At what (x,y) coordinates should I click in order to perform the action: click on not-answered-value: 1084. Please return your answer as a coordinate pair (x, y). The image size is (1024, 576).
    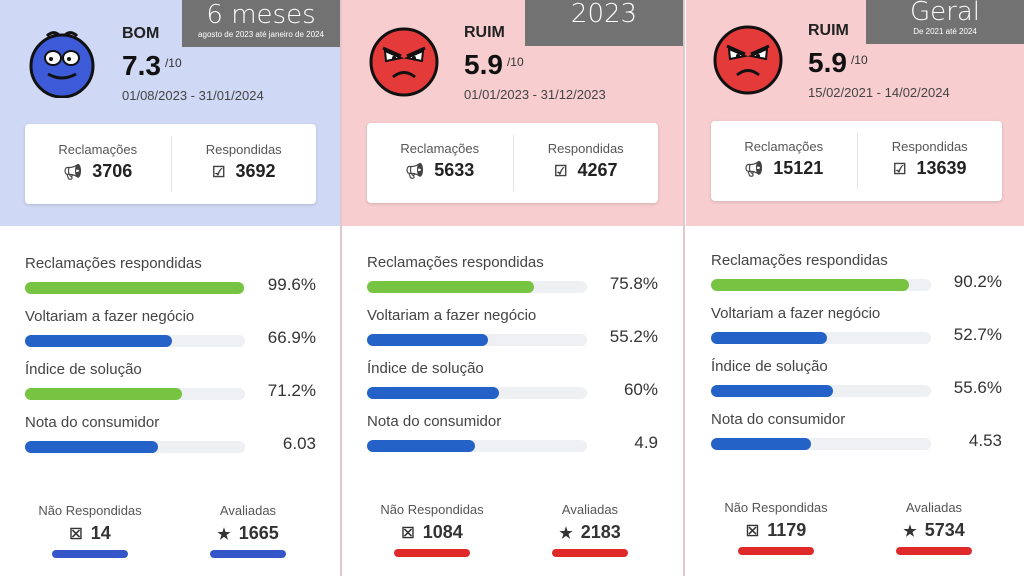
    Looking at the image, I should click on (442, 532).